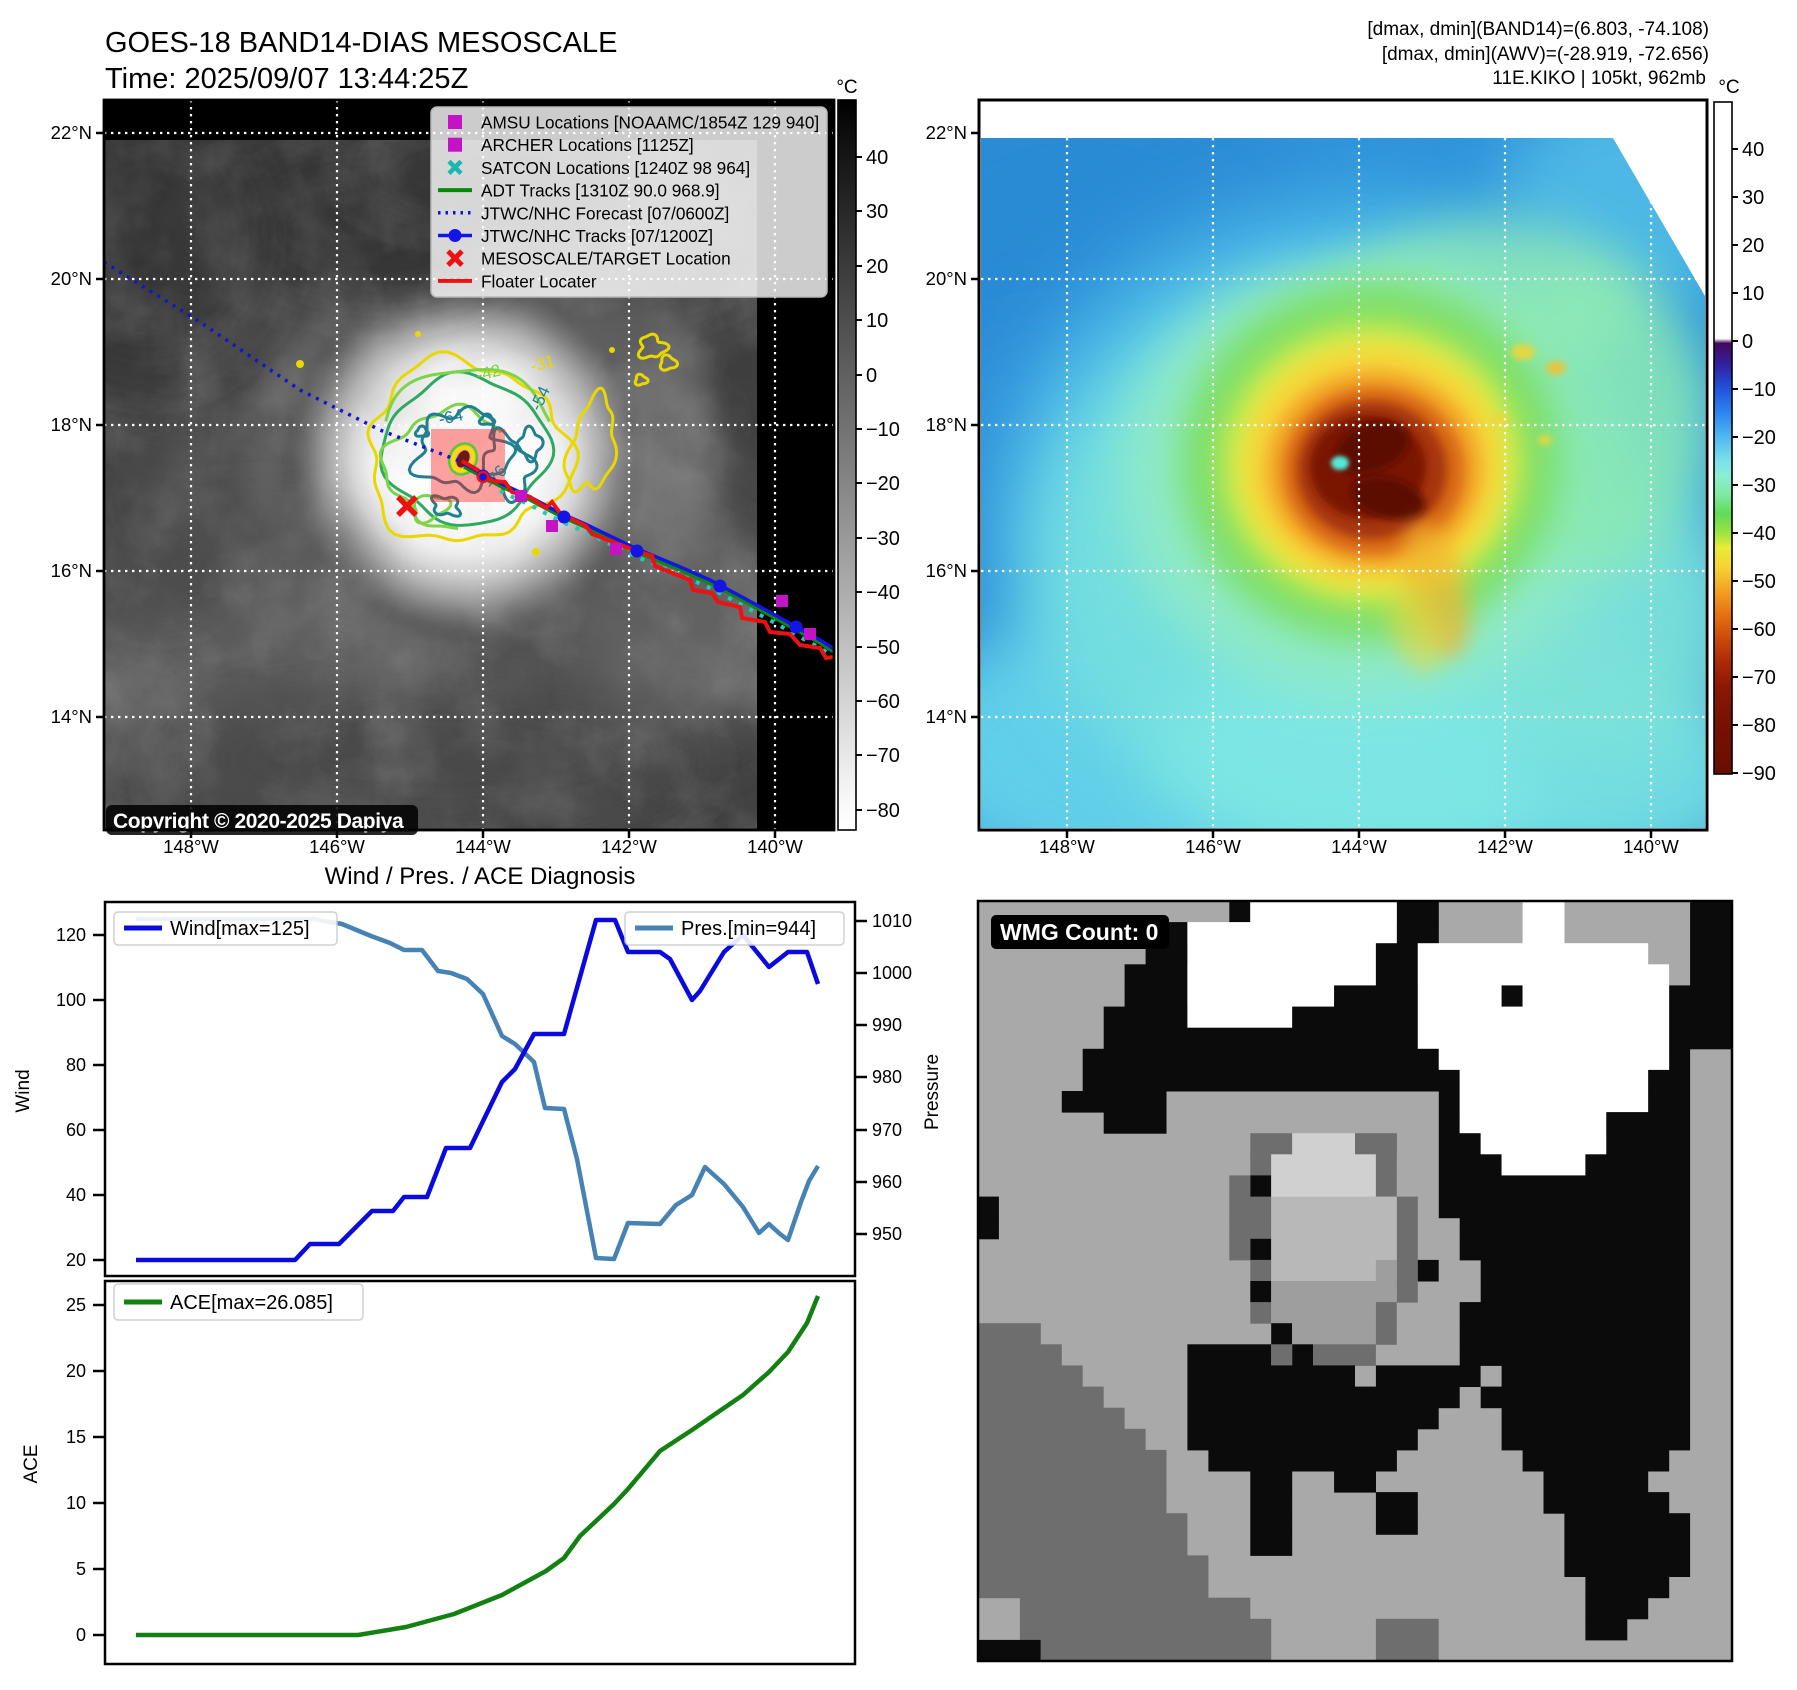 This screenshot has height=1690, width=1797. Describe the element at coordinates (932, 1092) in the screenshot. I see `svg-text: Pressure` at that location.